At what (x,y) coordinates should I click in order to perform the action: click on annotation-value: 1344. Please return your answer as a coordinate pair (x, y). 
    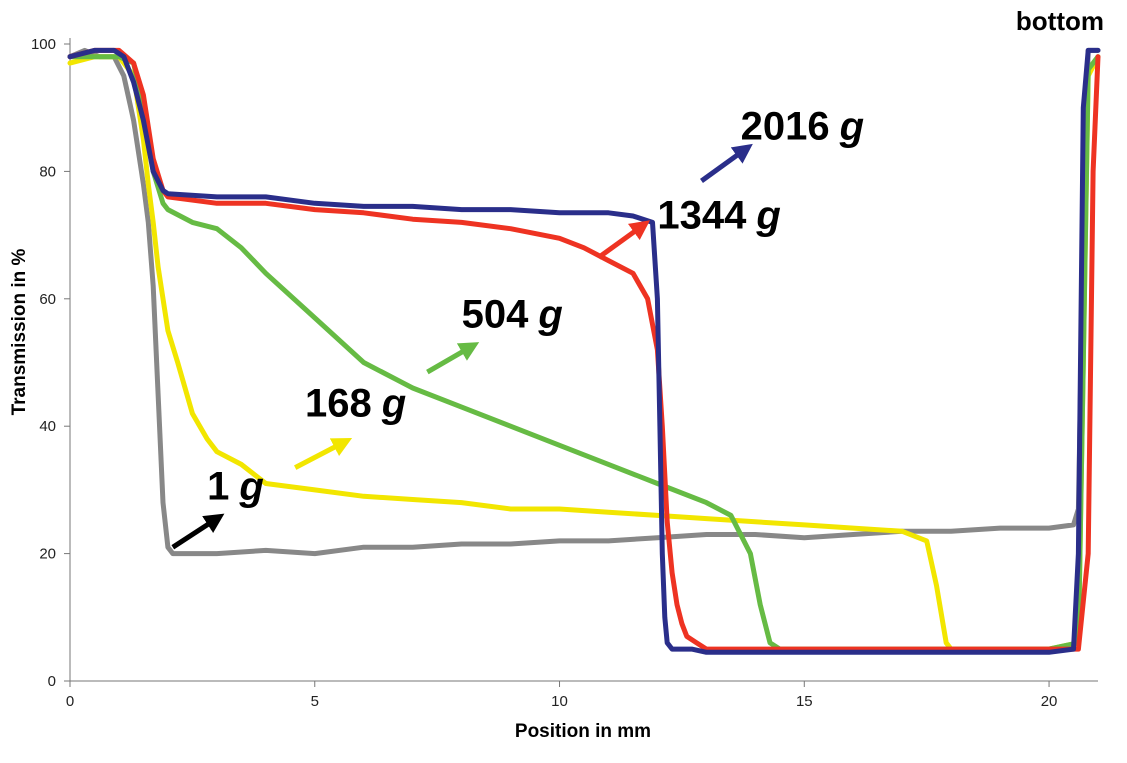
    Looking at the image, I should click on (702, 216).